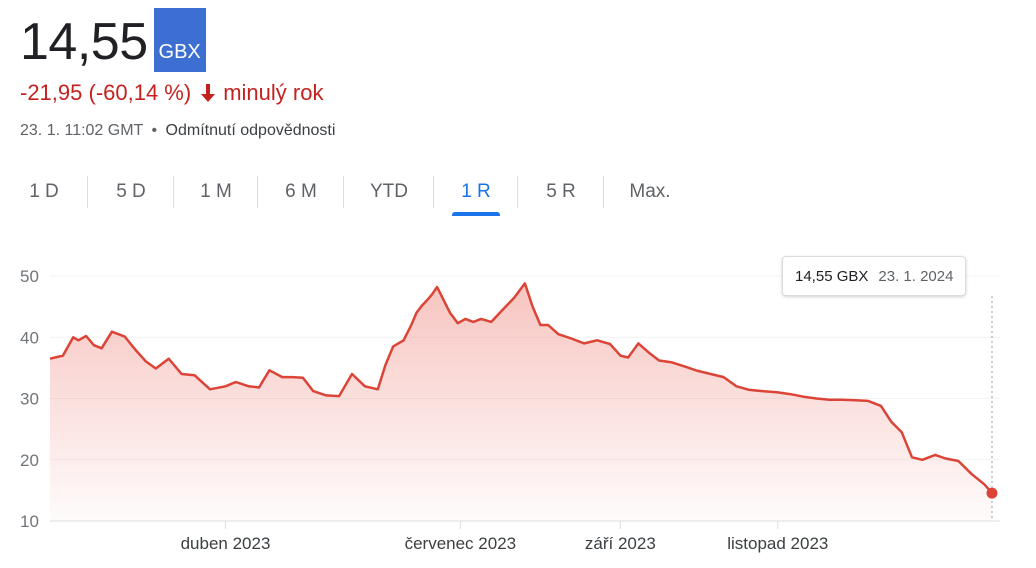 The width and height of the screenshot is (1036, 568). I want to click on tab-label: 1 D, so click(44, 191).